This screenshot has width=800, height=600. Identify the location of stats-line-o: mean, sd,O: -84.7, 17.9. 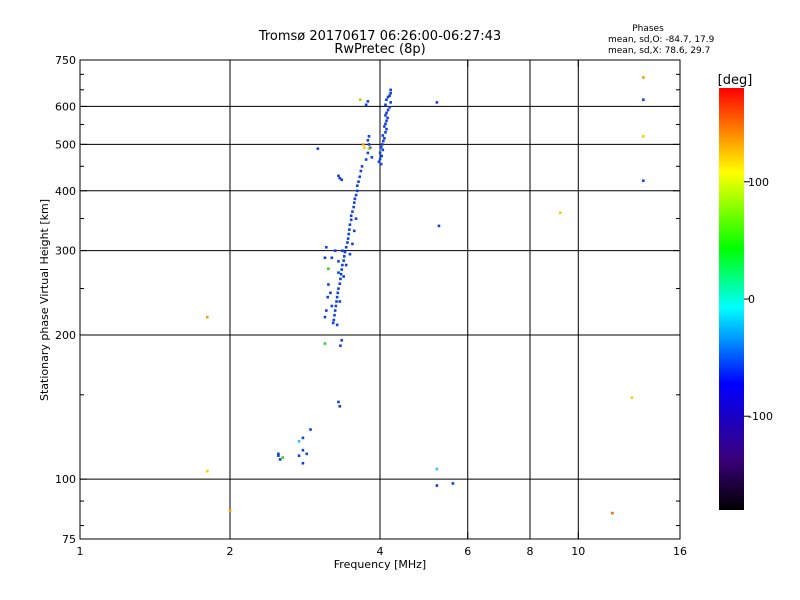
(661, 40).